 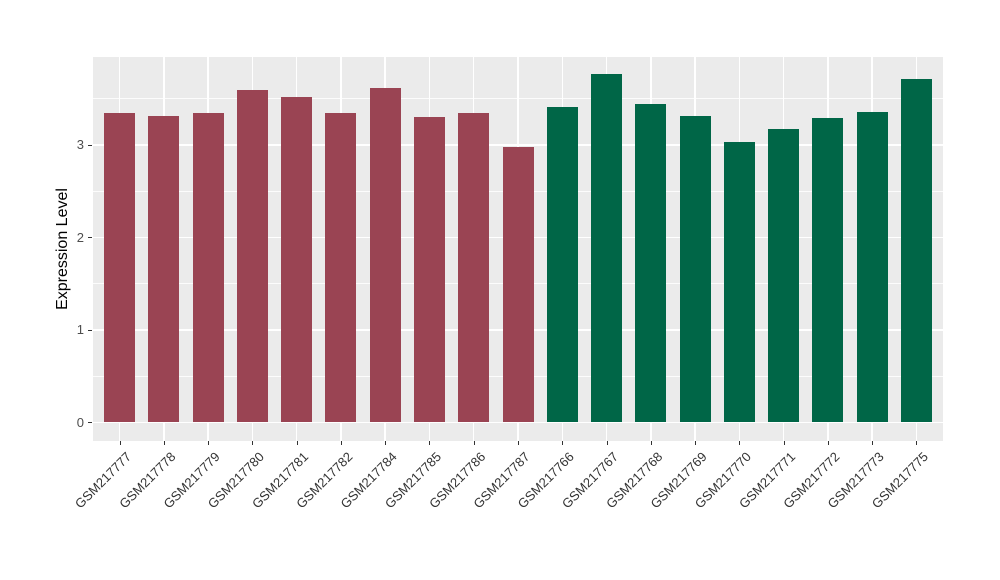 I want to click on bar-GSM217775, so click(x=916, y=251).